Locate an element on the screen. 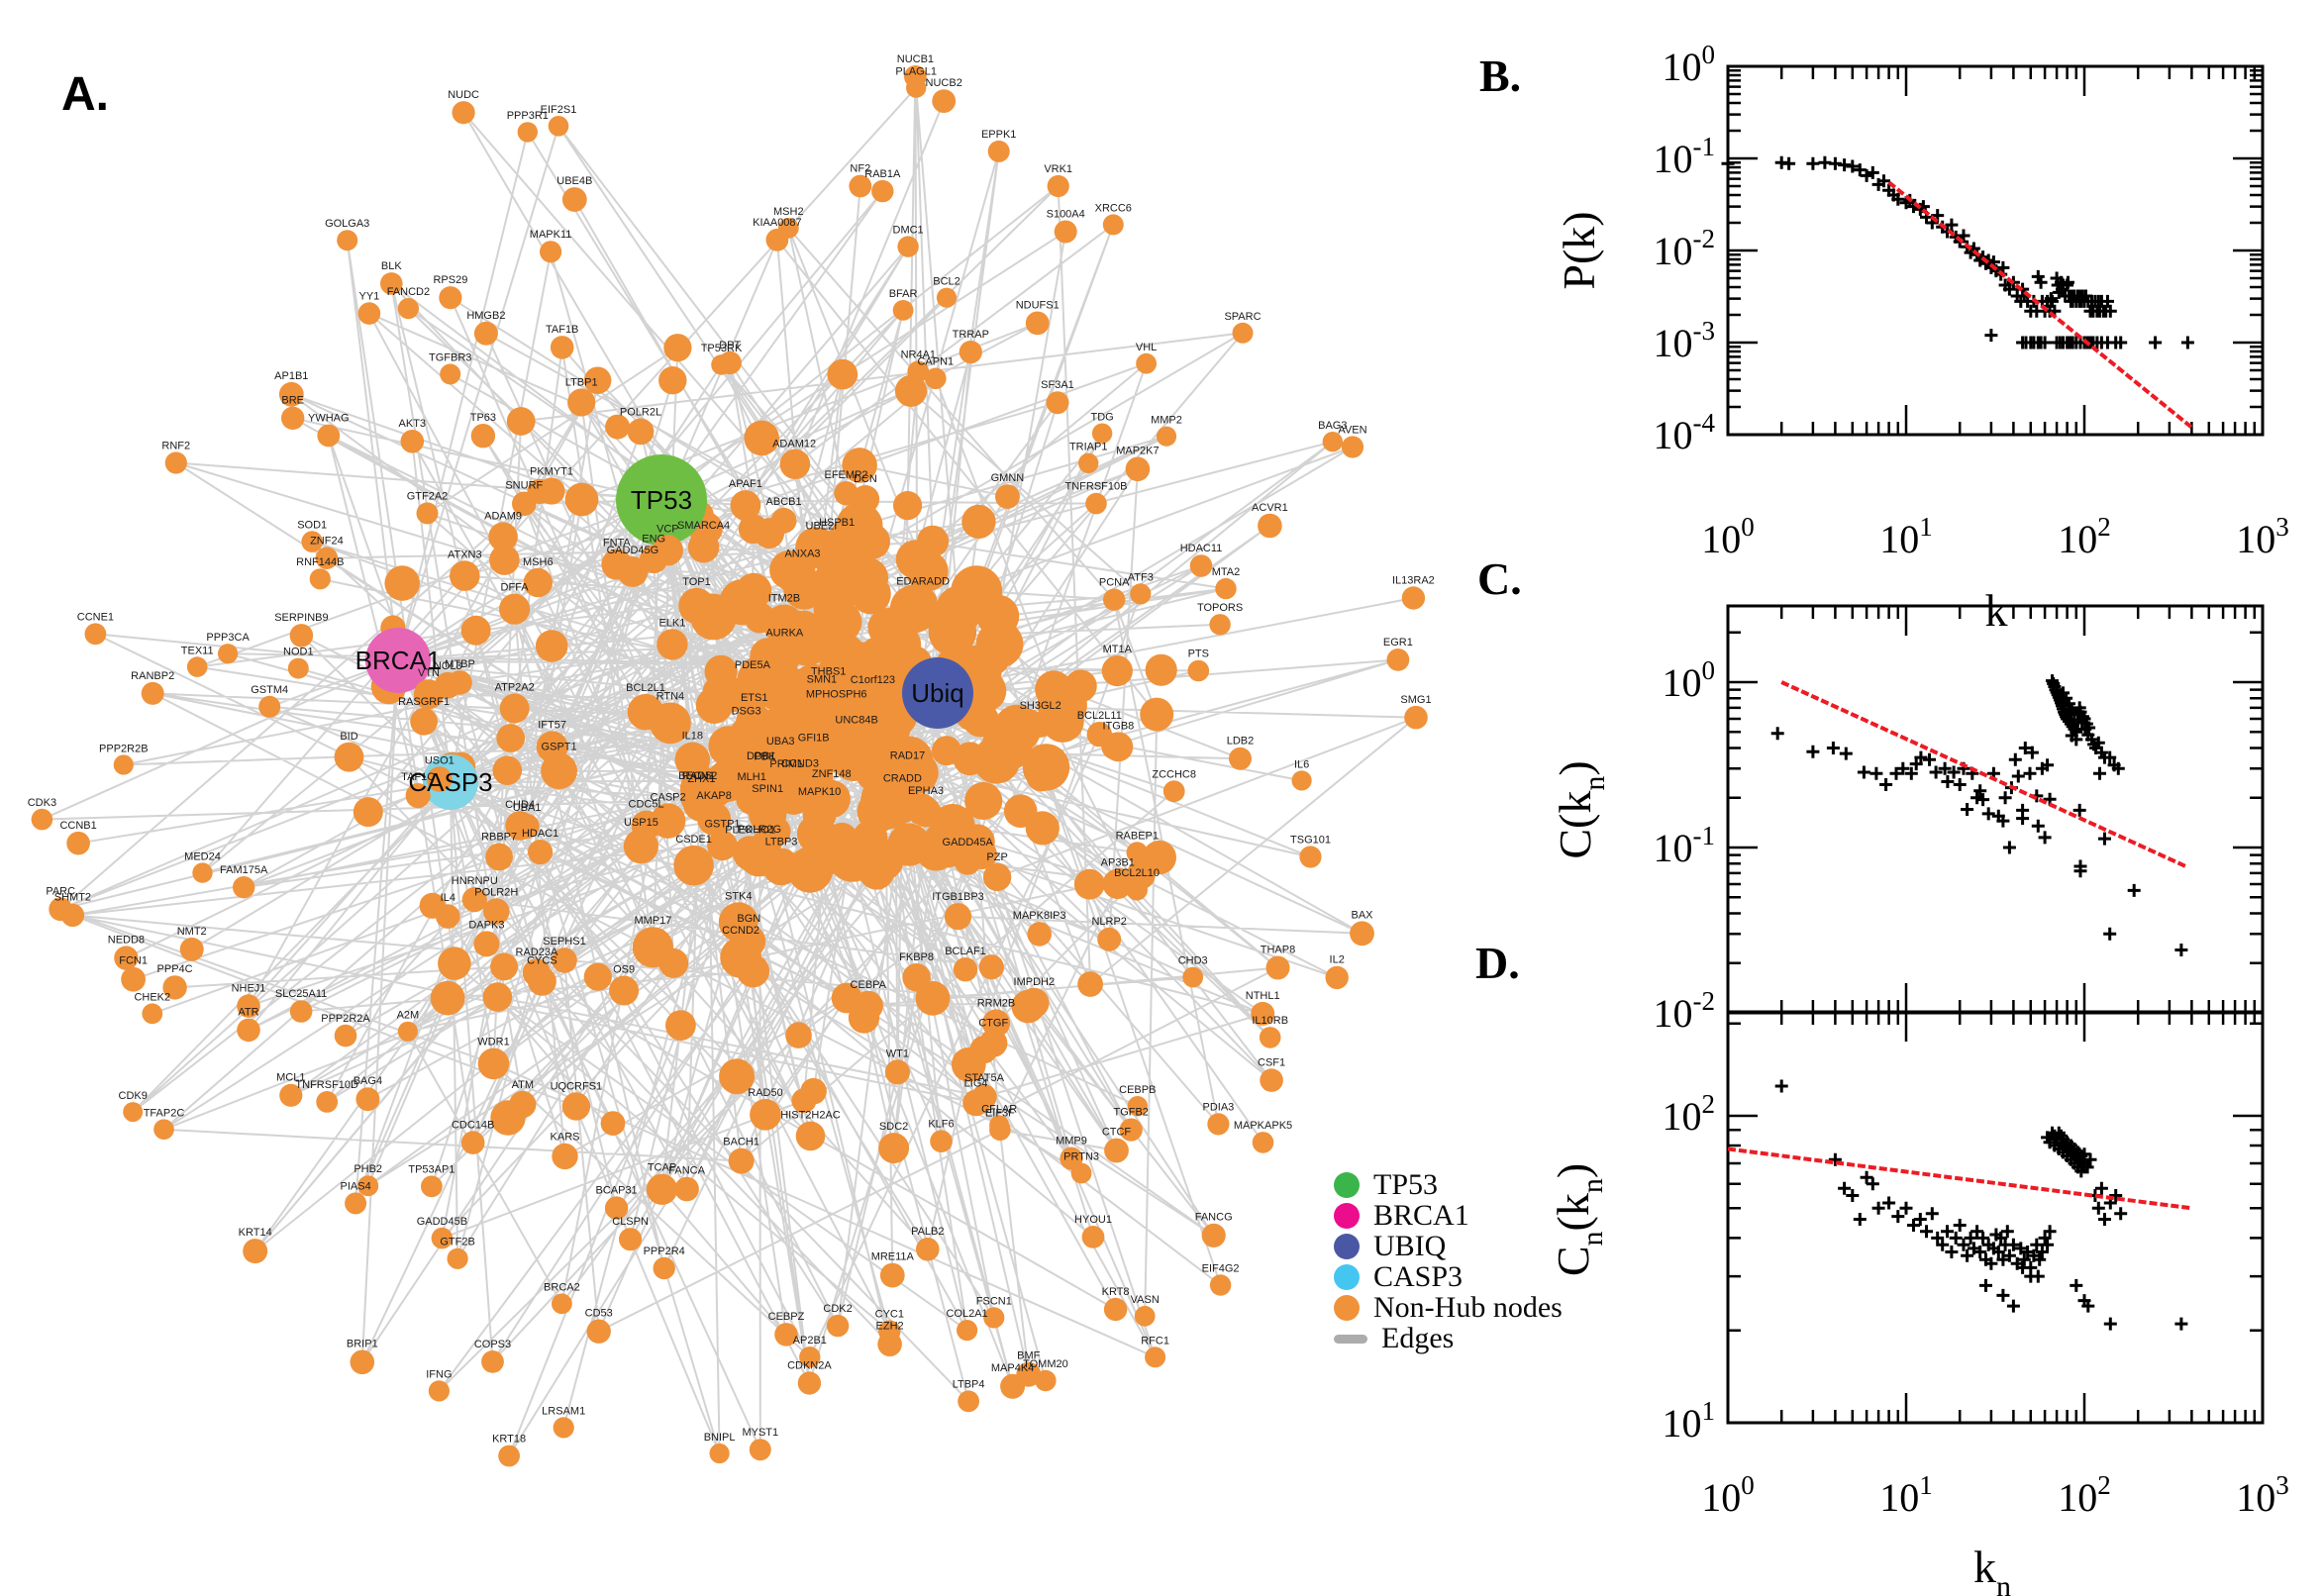 The height and width of the screenshot is (1596, 2323). svg-text: EDARADD is located at coordinates (923, 581).